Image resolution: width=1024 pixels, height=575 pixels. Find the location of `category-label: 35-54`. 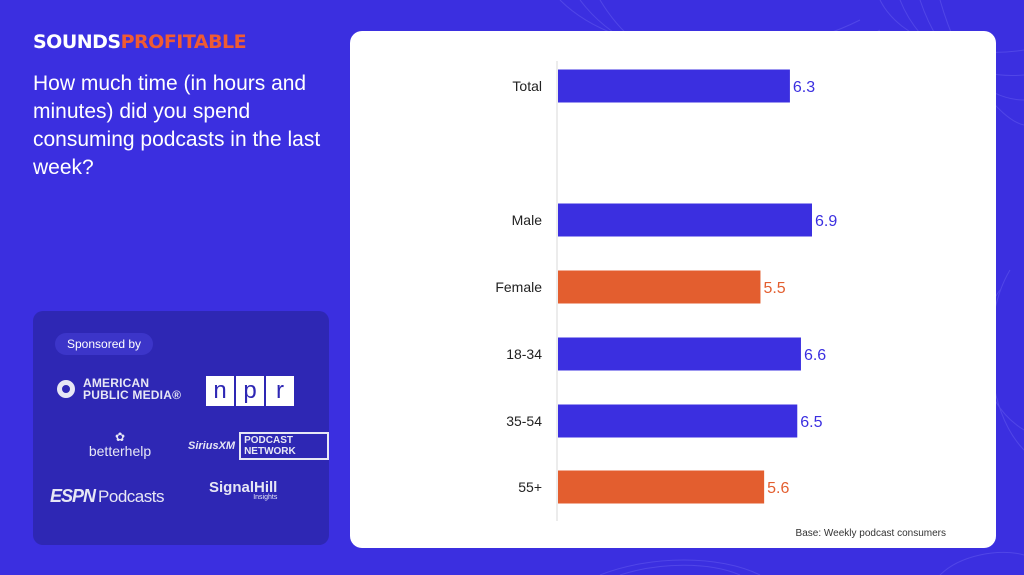

category-label: 35-54 is located at coordinates (524, 421).